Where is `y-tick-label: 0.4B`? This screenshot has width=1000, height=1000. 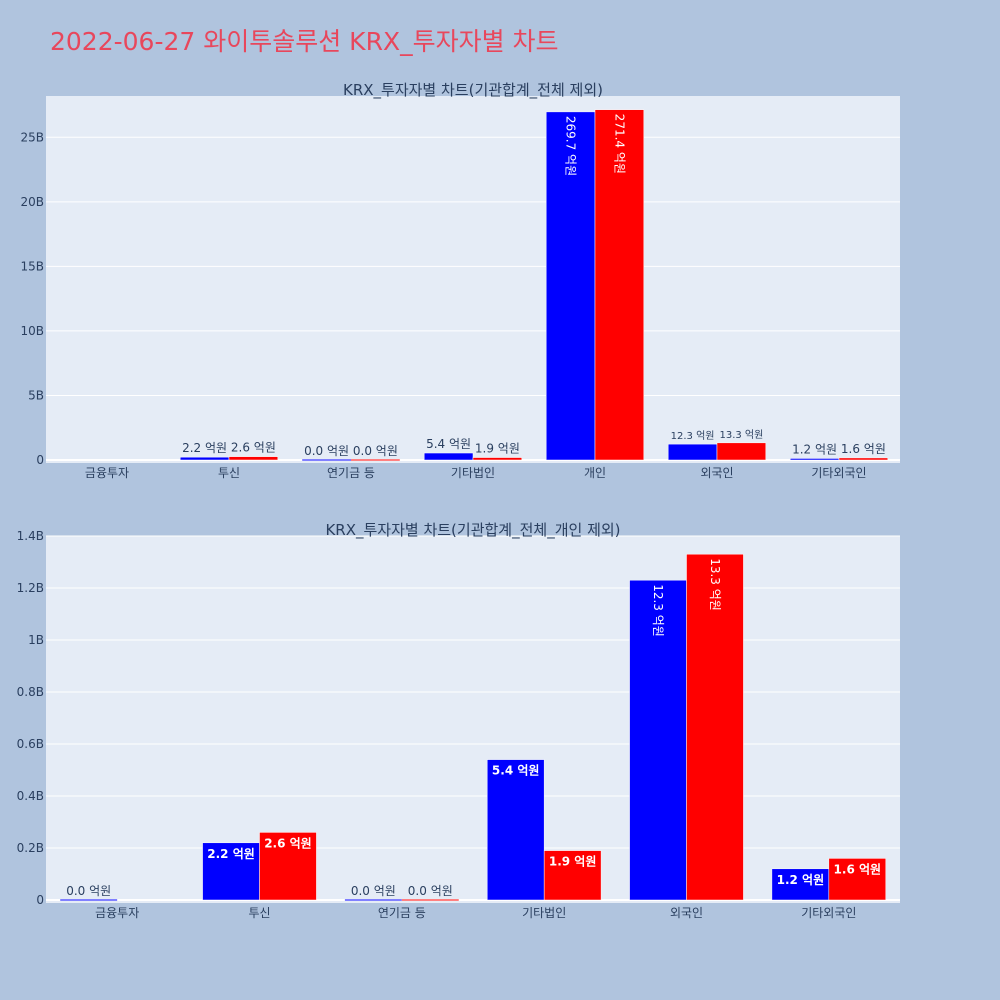
y-tick-label: 0.4B is located at coordinates (30, 796).